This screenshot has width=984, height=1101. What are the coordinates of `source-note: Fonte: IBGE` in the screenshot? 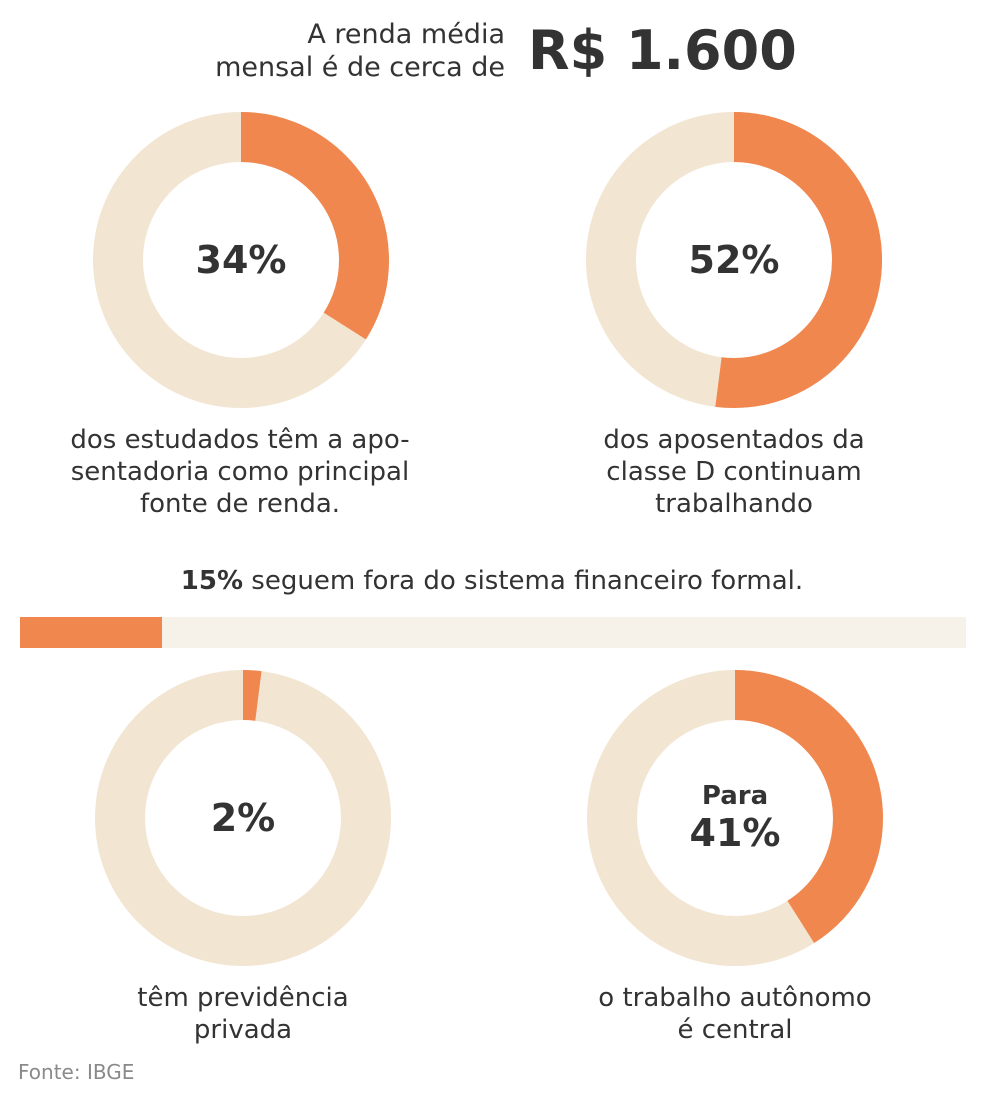 It's located at (76, 1072).